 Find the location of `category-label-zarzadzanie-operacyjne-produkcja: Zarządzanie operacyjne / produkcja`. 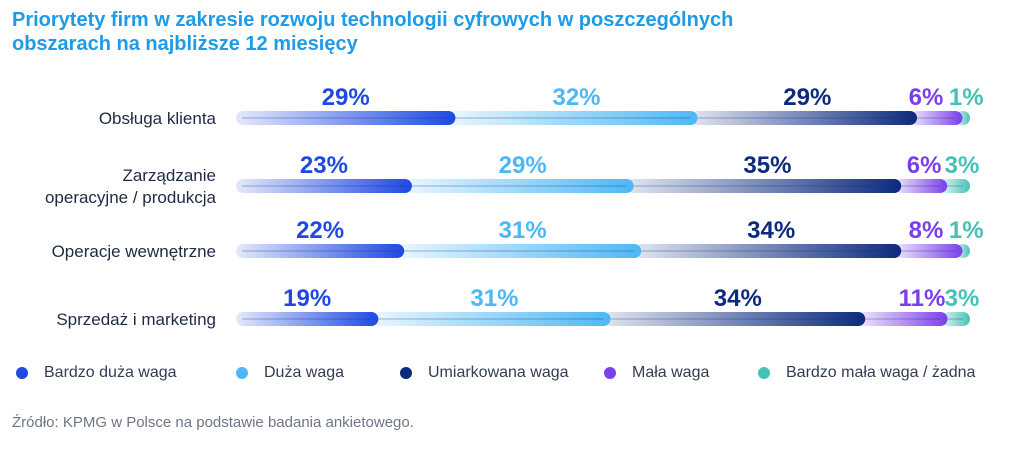

category-label-zarzadzanie-operacyjne-produkcja: Zarządzanie operacyjne / produkcja is located at coordinates (131, 186).